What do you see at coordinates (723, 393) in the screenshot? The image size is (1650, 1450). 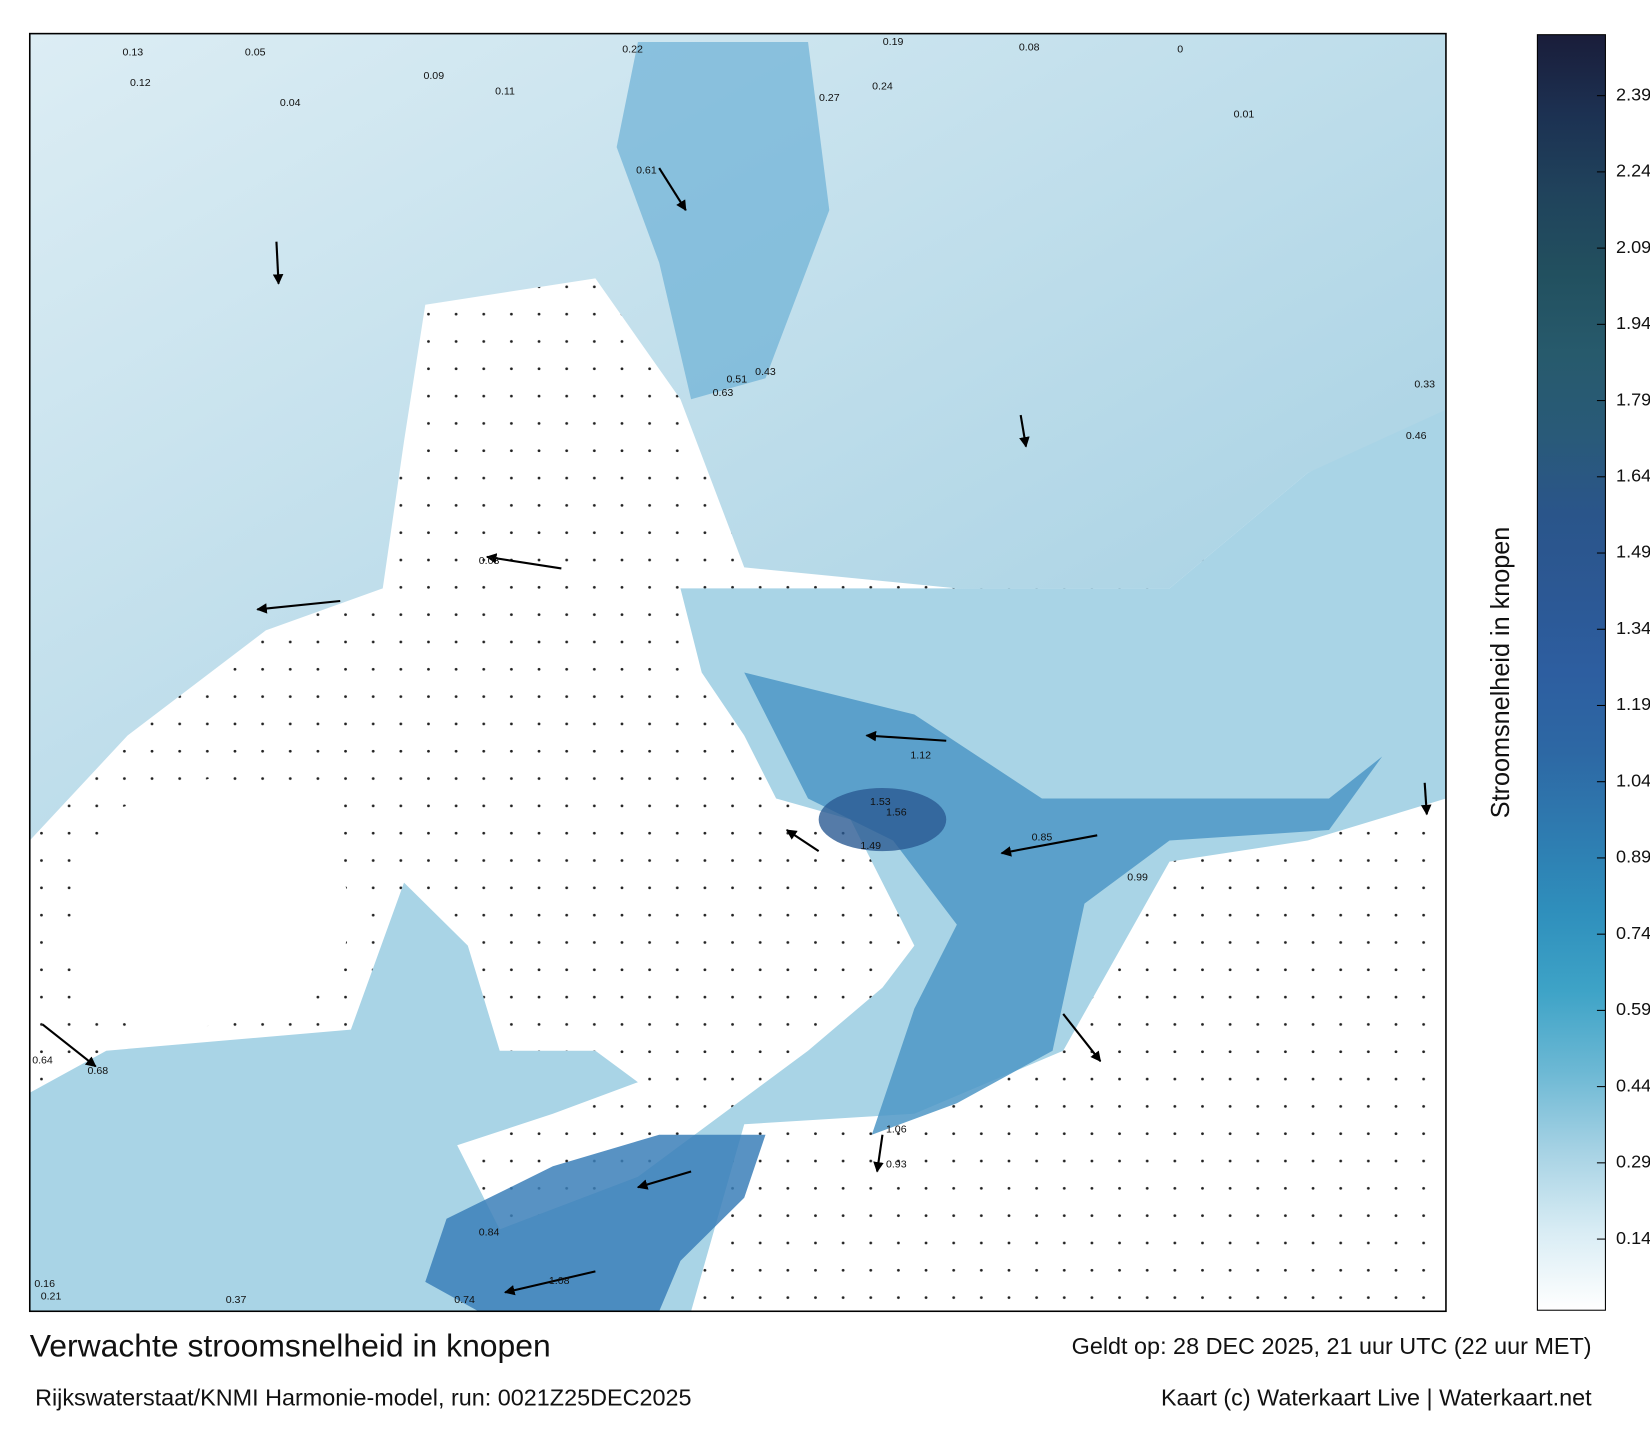 I see `speed-label: 0.63` at bounding box center [723, 393].